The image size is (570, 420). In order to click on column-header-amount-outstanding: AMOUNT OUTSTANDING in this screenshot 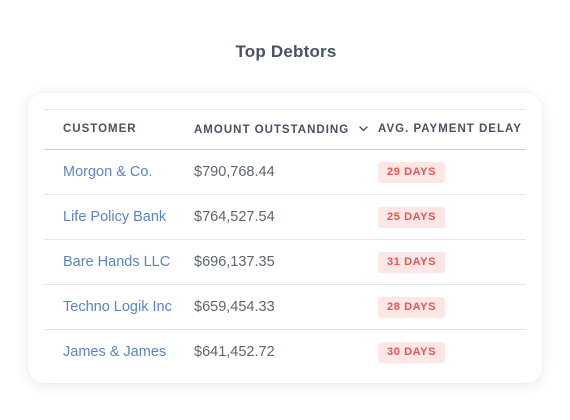, I will do `click(281, 129)`.